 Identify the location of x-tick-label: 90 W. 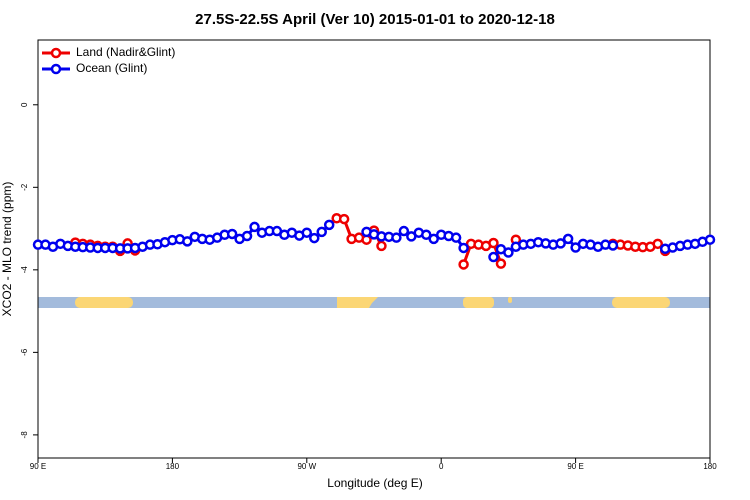
(306, 466).